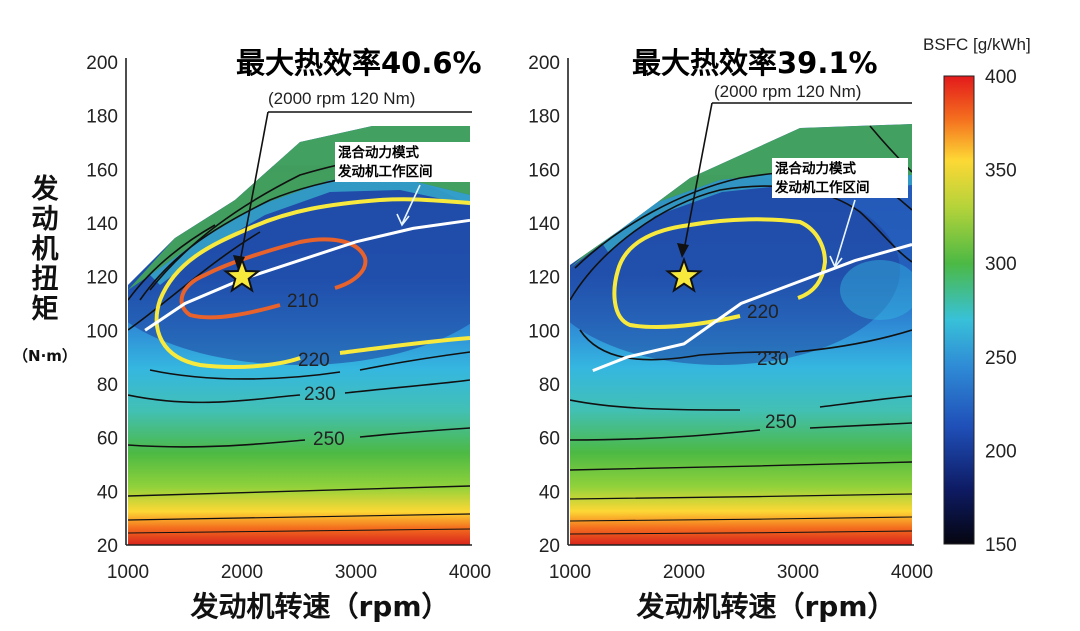 Image resolution: width=1080 pixels, height=631 pixels. Describe the element at coordinates (102, 63) in the screenshot. I see `left-y-tick-label: 200` at that location.